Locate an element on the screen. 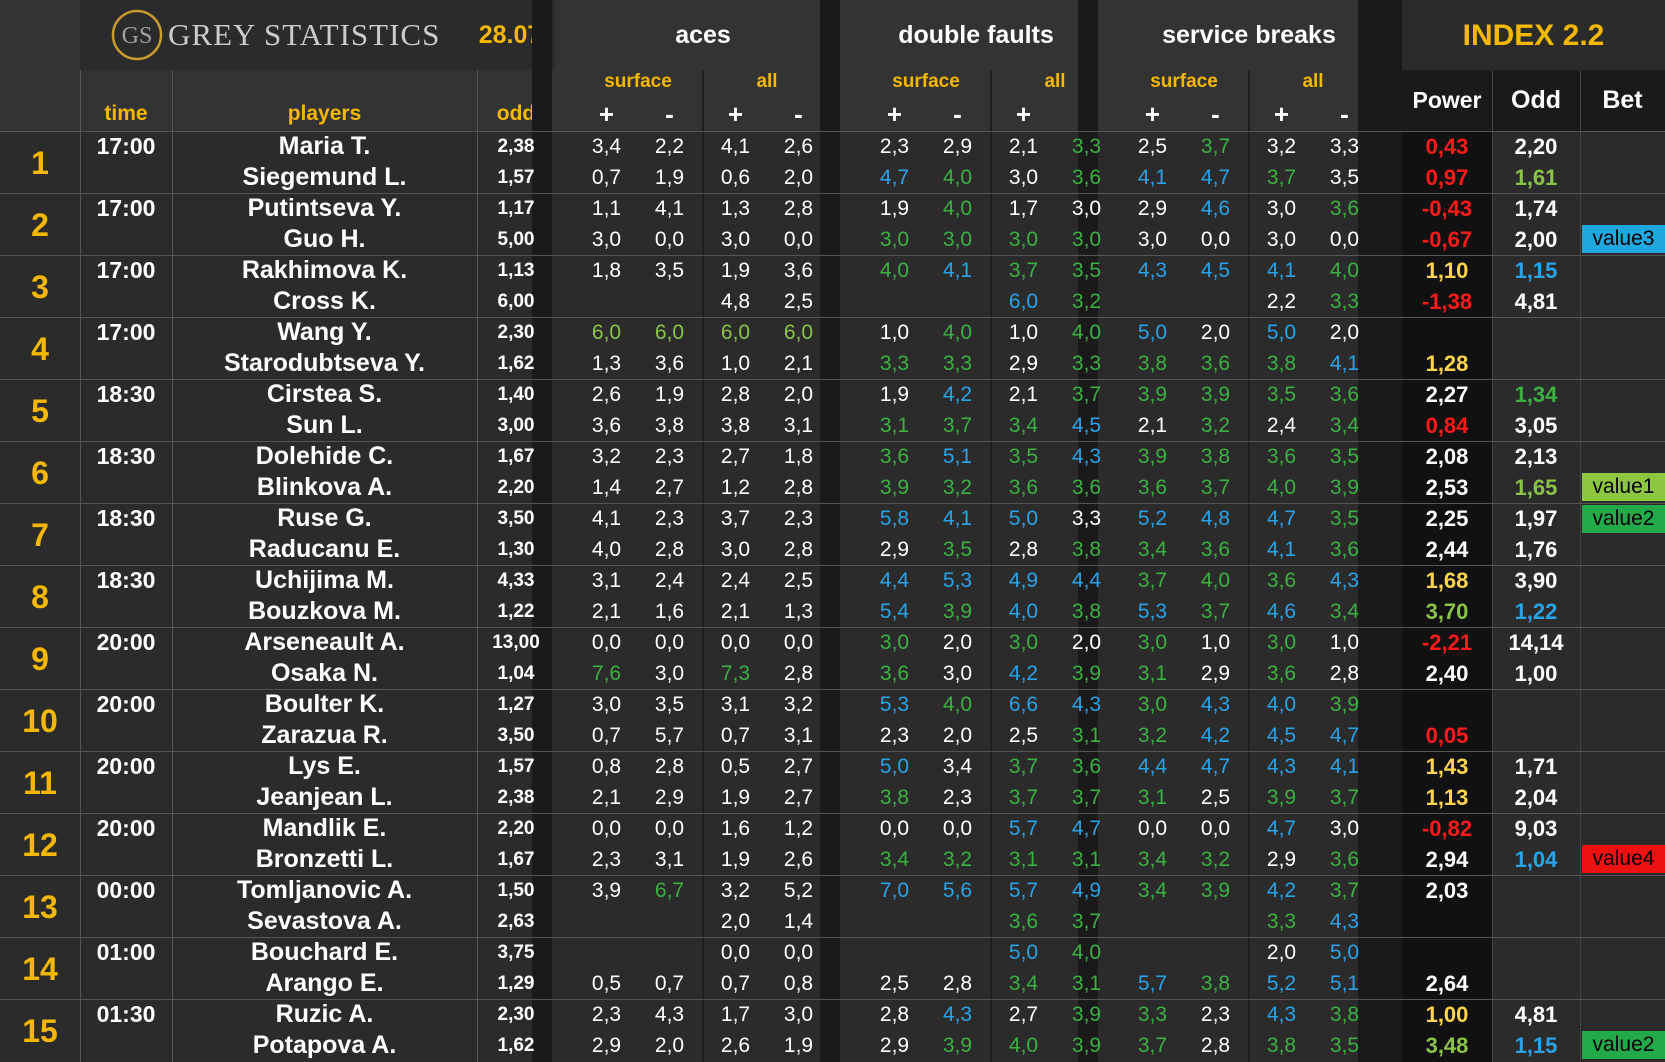 The image size is (1665, 1062). row-separator is located at coordinates (832, 999).